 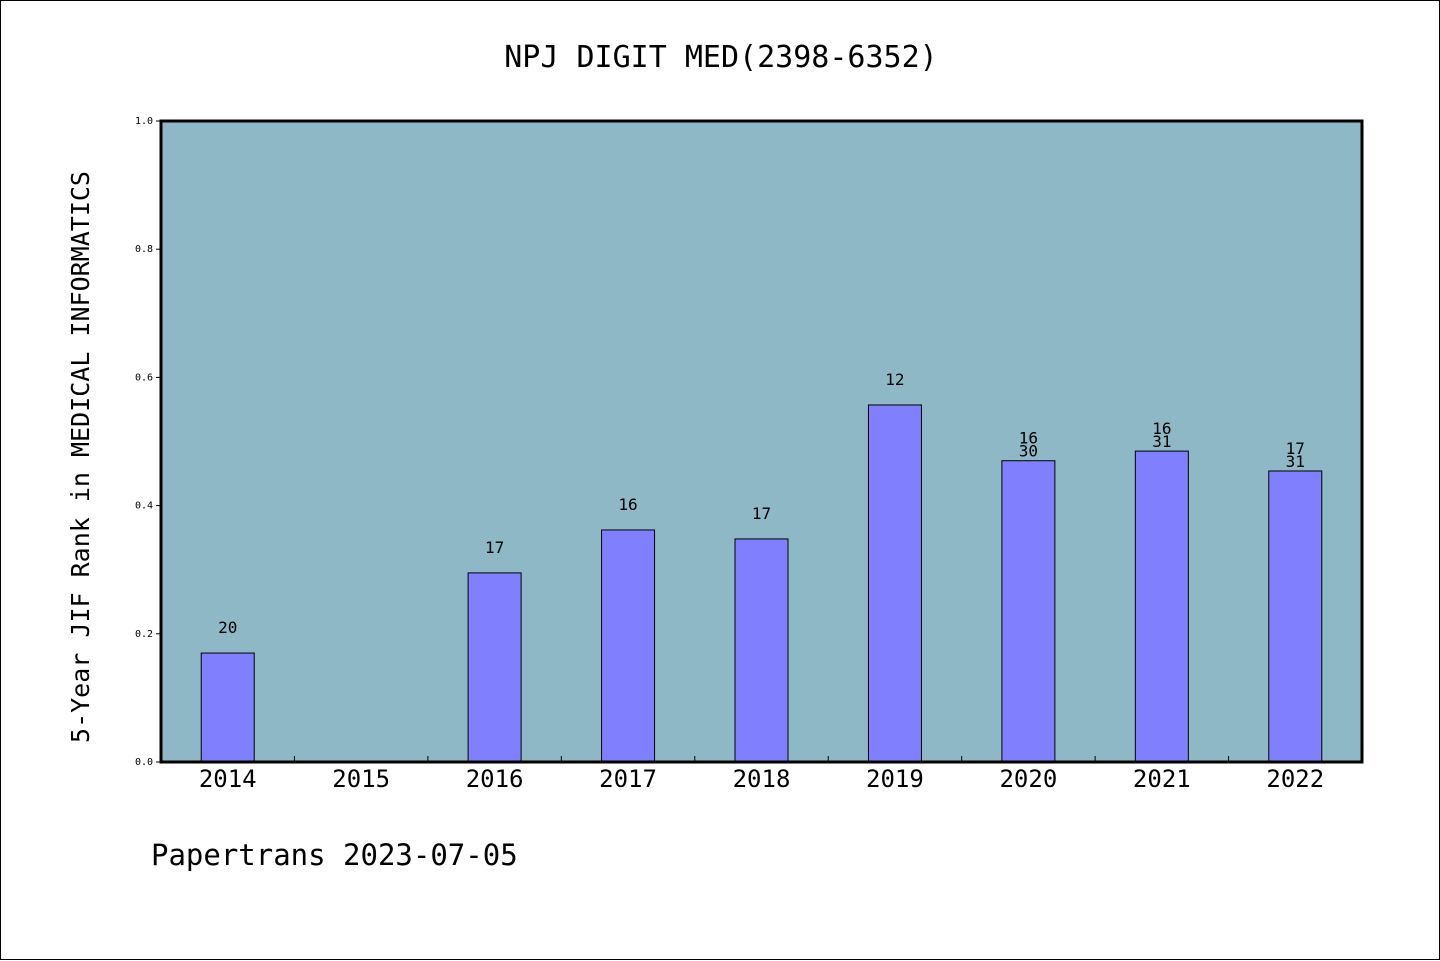 What do you see at coordinates (148, 442) in the screenshot?
I see `y-axis-ticks: 0.0 0.2 0.4 0.6 0.8 1.0` at bounding box center [148, 442].